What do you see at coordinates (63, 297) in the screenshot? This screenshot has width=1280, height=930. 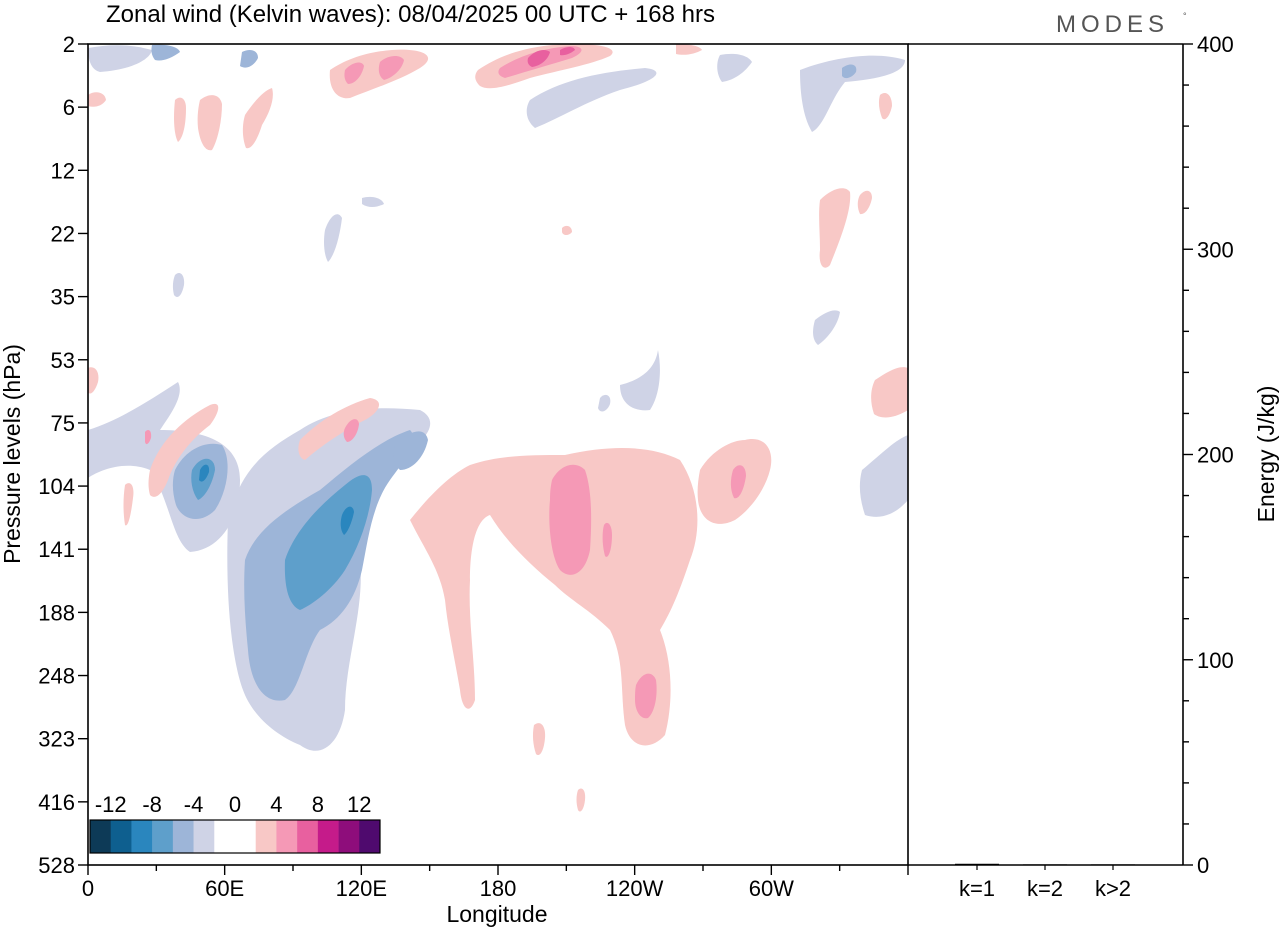 I see `y-tick-label: 35` at bounding box center [63, 297].